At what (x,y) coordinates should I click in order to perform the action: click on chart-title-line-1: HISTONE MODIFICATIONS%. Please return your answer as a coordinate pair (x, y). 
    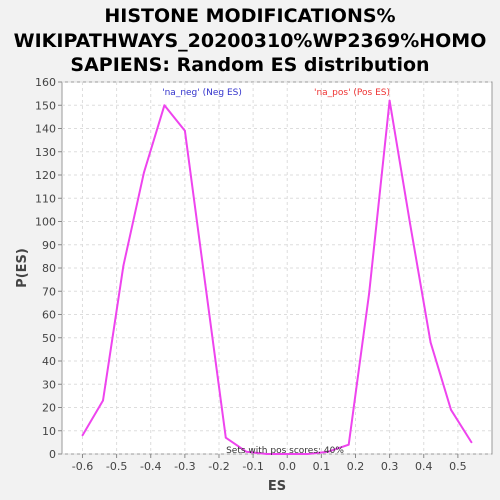
    Looking at the image, I should click on (249, 16).